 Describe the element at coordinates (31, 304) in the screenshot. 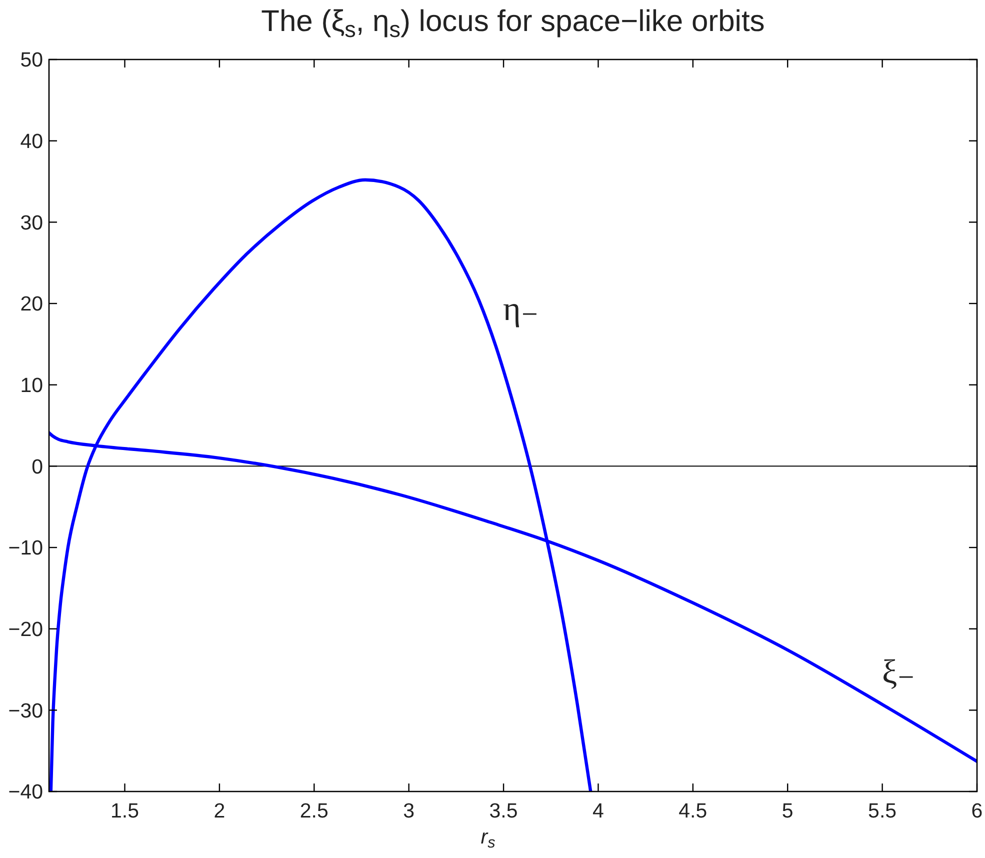

I see `y-tick-label: 20` at that location.